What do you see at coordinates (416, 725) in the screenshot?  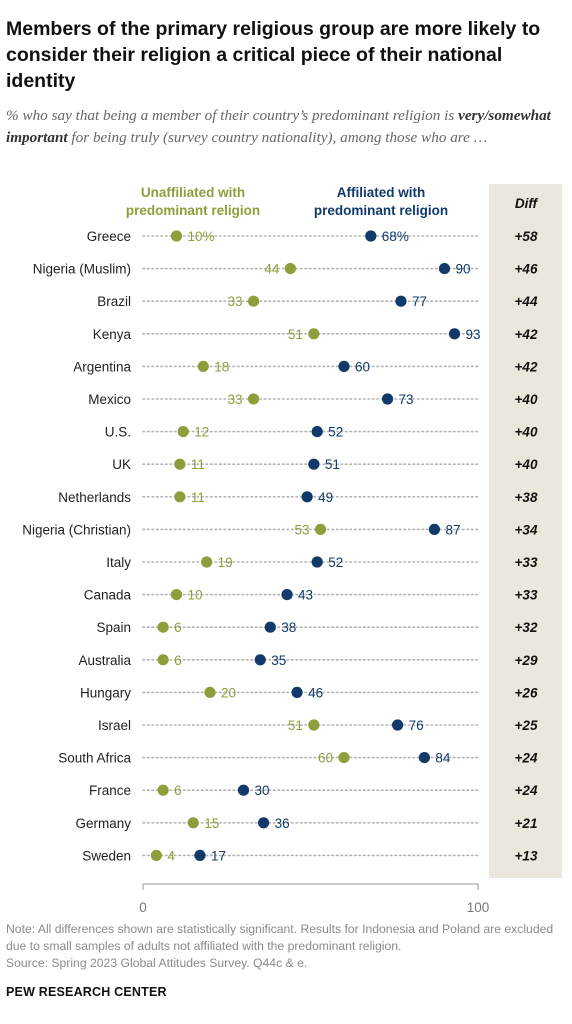 I see `affiliated-value-label: 76` at bounding box center [416, 725].